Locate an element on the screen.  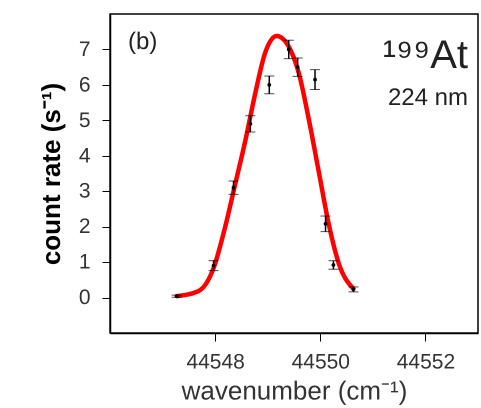
x-axis-title: wavenumber (cm⁻¹) is located at coordinates (294, 391).